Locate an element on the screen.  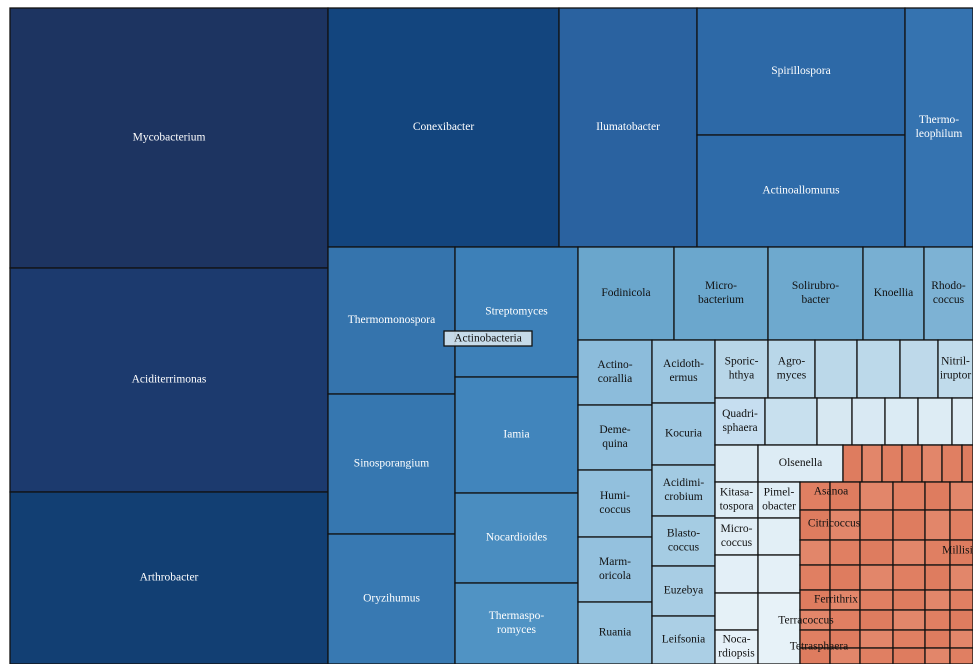
root-label: Actinobacteria is located at coordinates (488, 338).